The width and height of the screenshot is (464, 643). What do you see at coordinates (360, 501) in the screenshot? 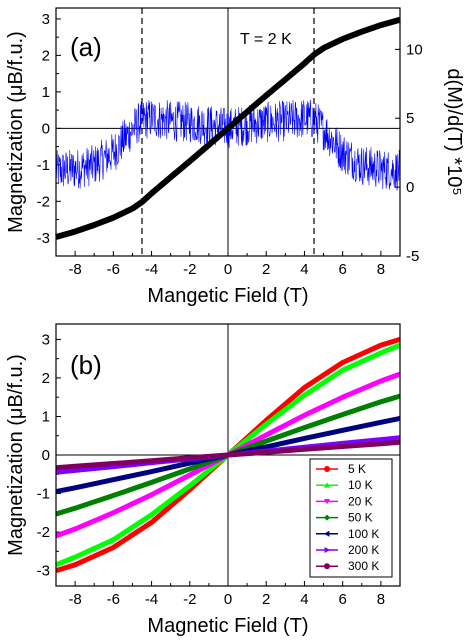
I see `legend-label: 20 K` at bounding box center [360, 501].